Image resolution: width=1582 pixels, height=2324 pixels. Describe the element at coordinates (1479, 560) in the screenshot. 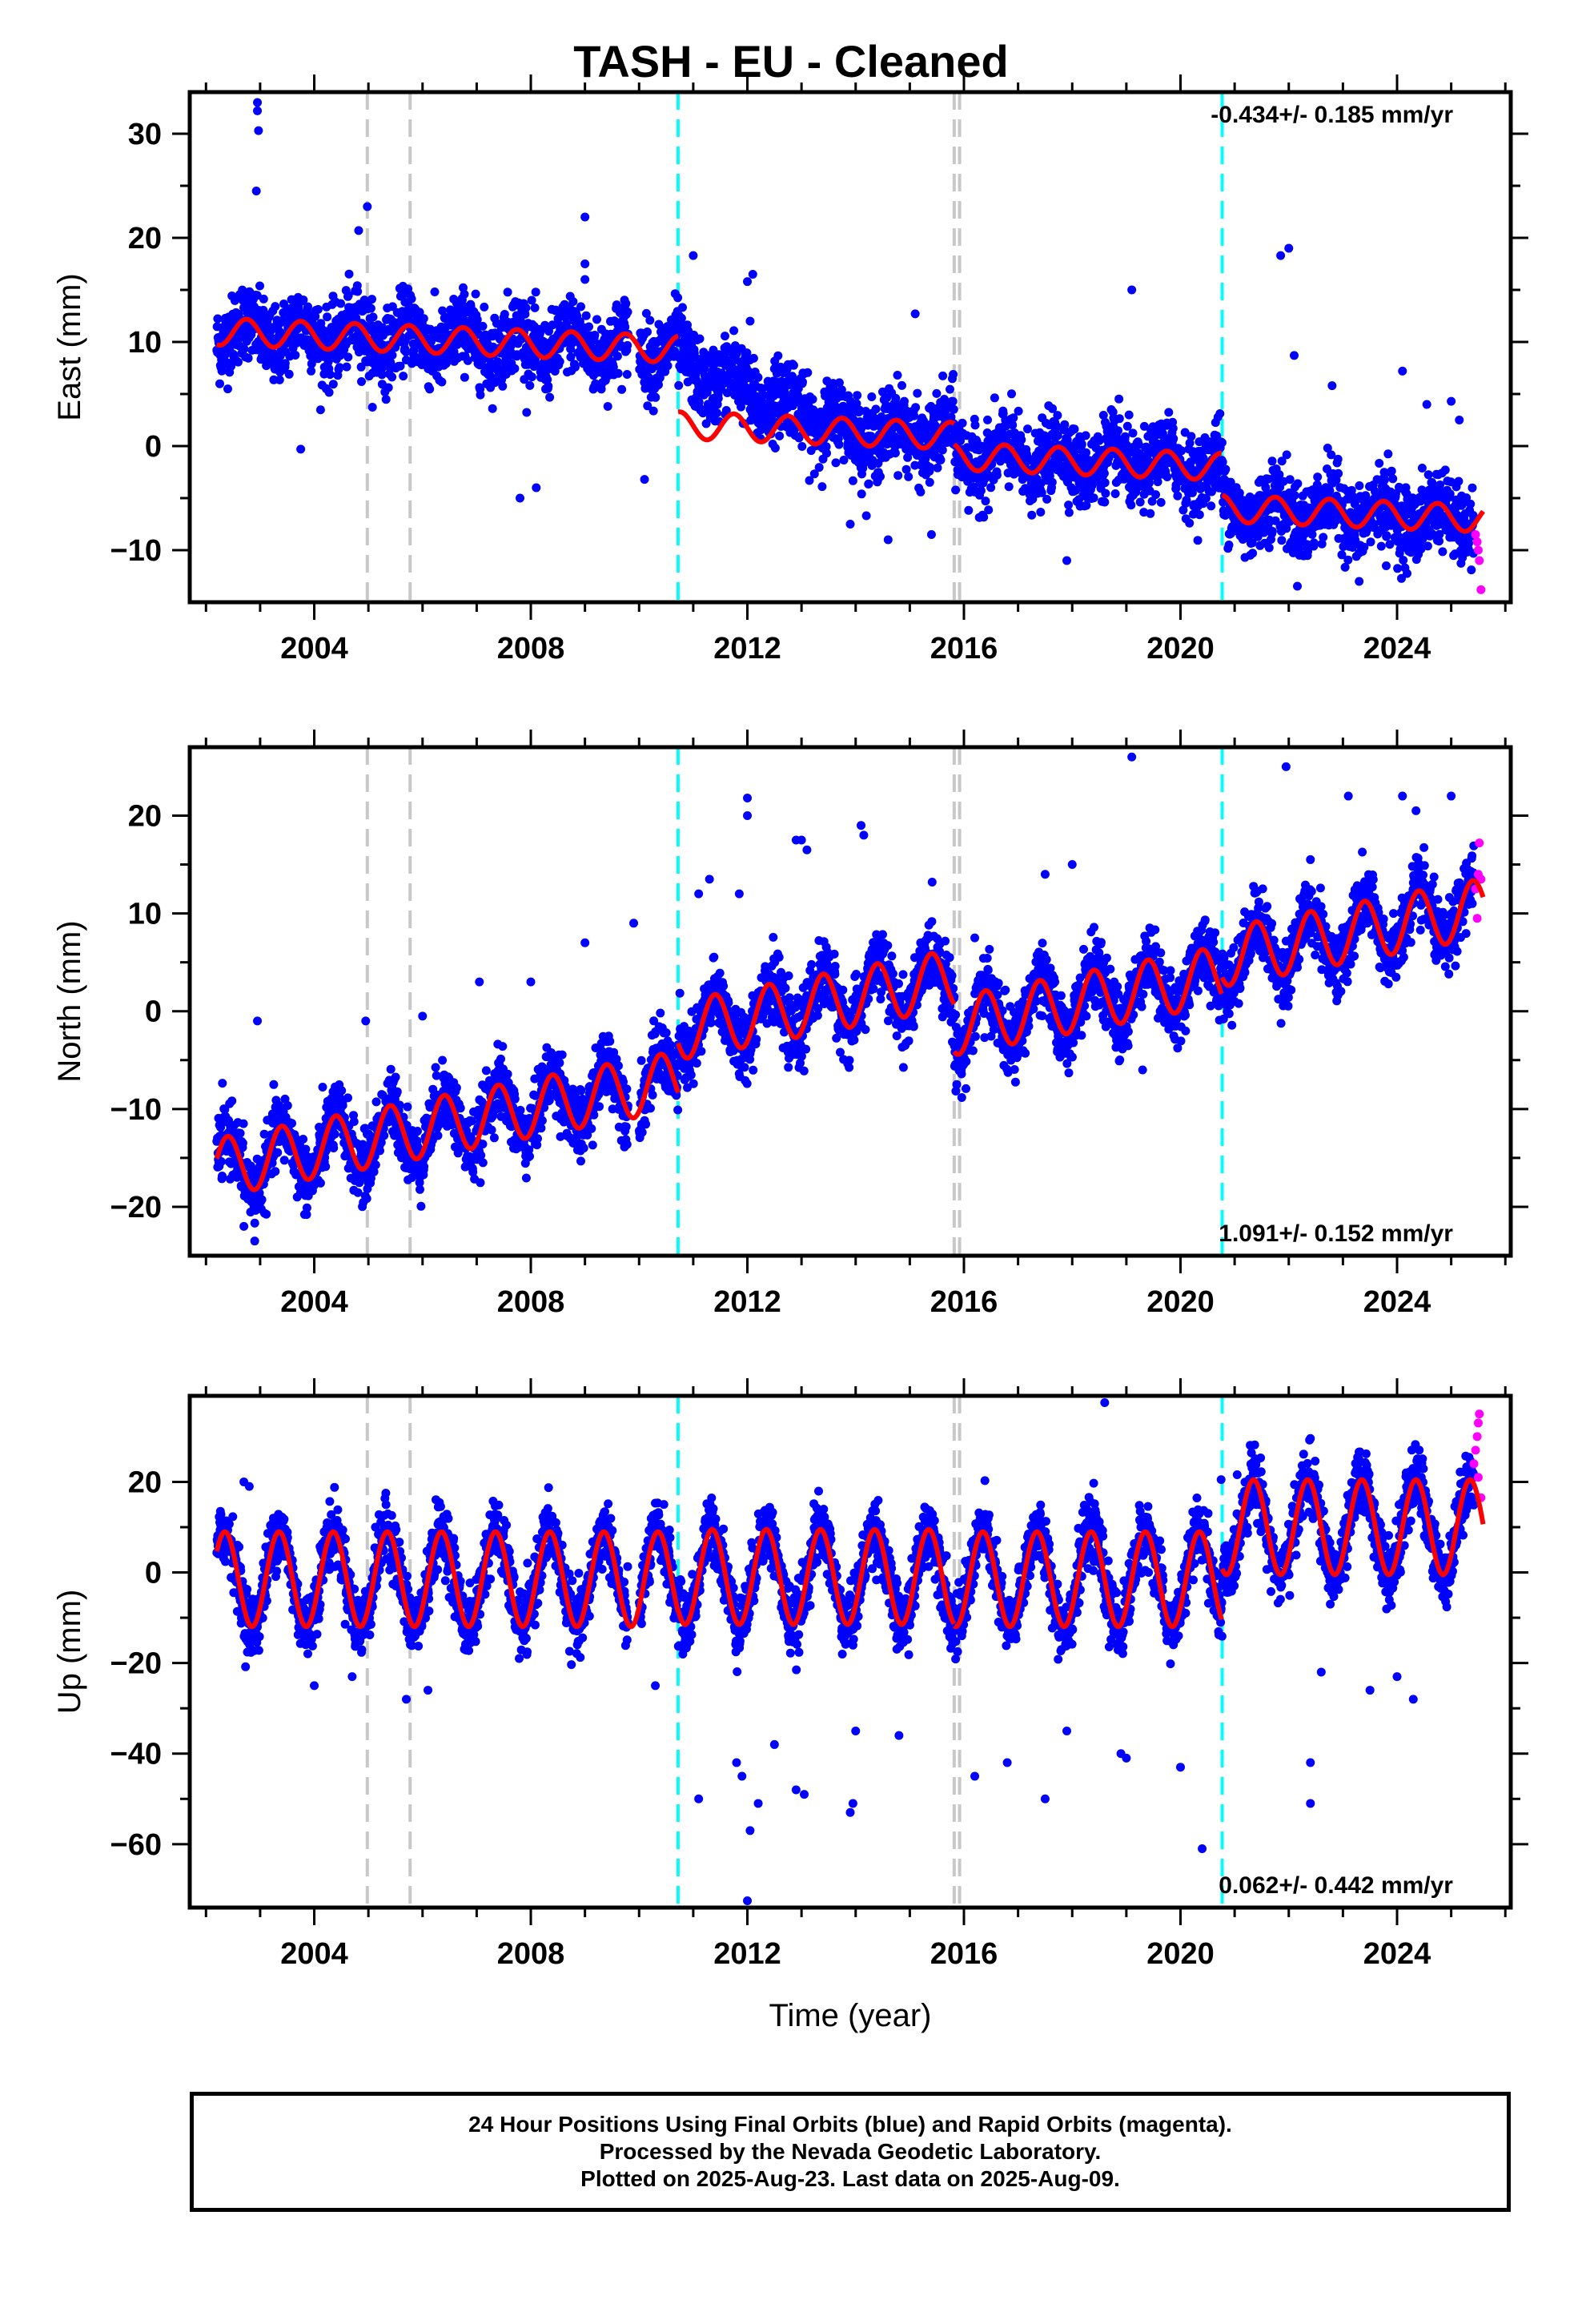

I see `rapid-point` at that location.